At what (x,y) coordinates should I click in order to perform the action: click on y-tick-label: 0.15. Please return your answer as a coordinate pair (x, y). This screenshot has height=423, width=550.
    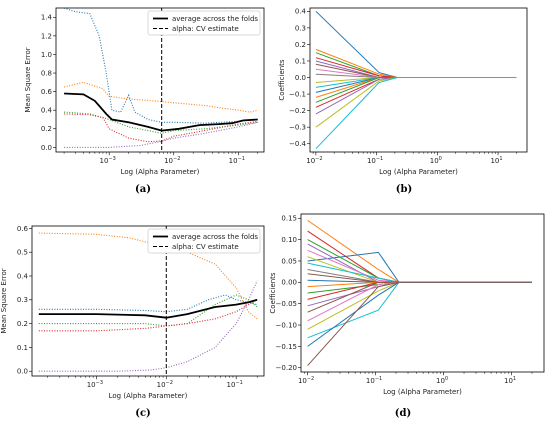
    Looking at the image, I should click on (289, 219).